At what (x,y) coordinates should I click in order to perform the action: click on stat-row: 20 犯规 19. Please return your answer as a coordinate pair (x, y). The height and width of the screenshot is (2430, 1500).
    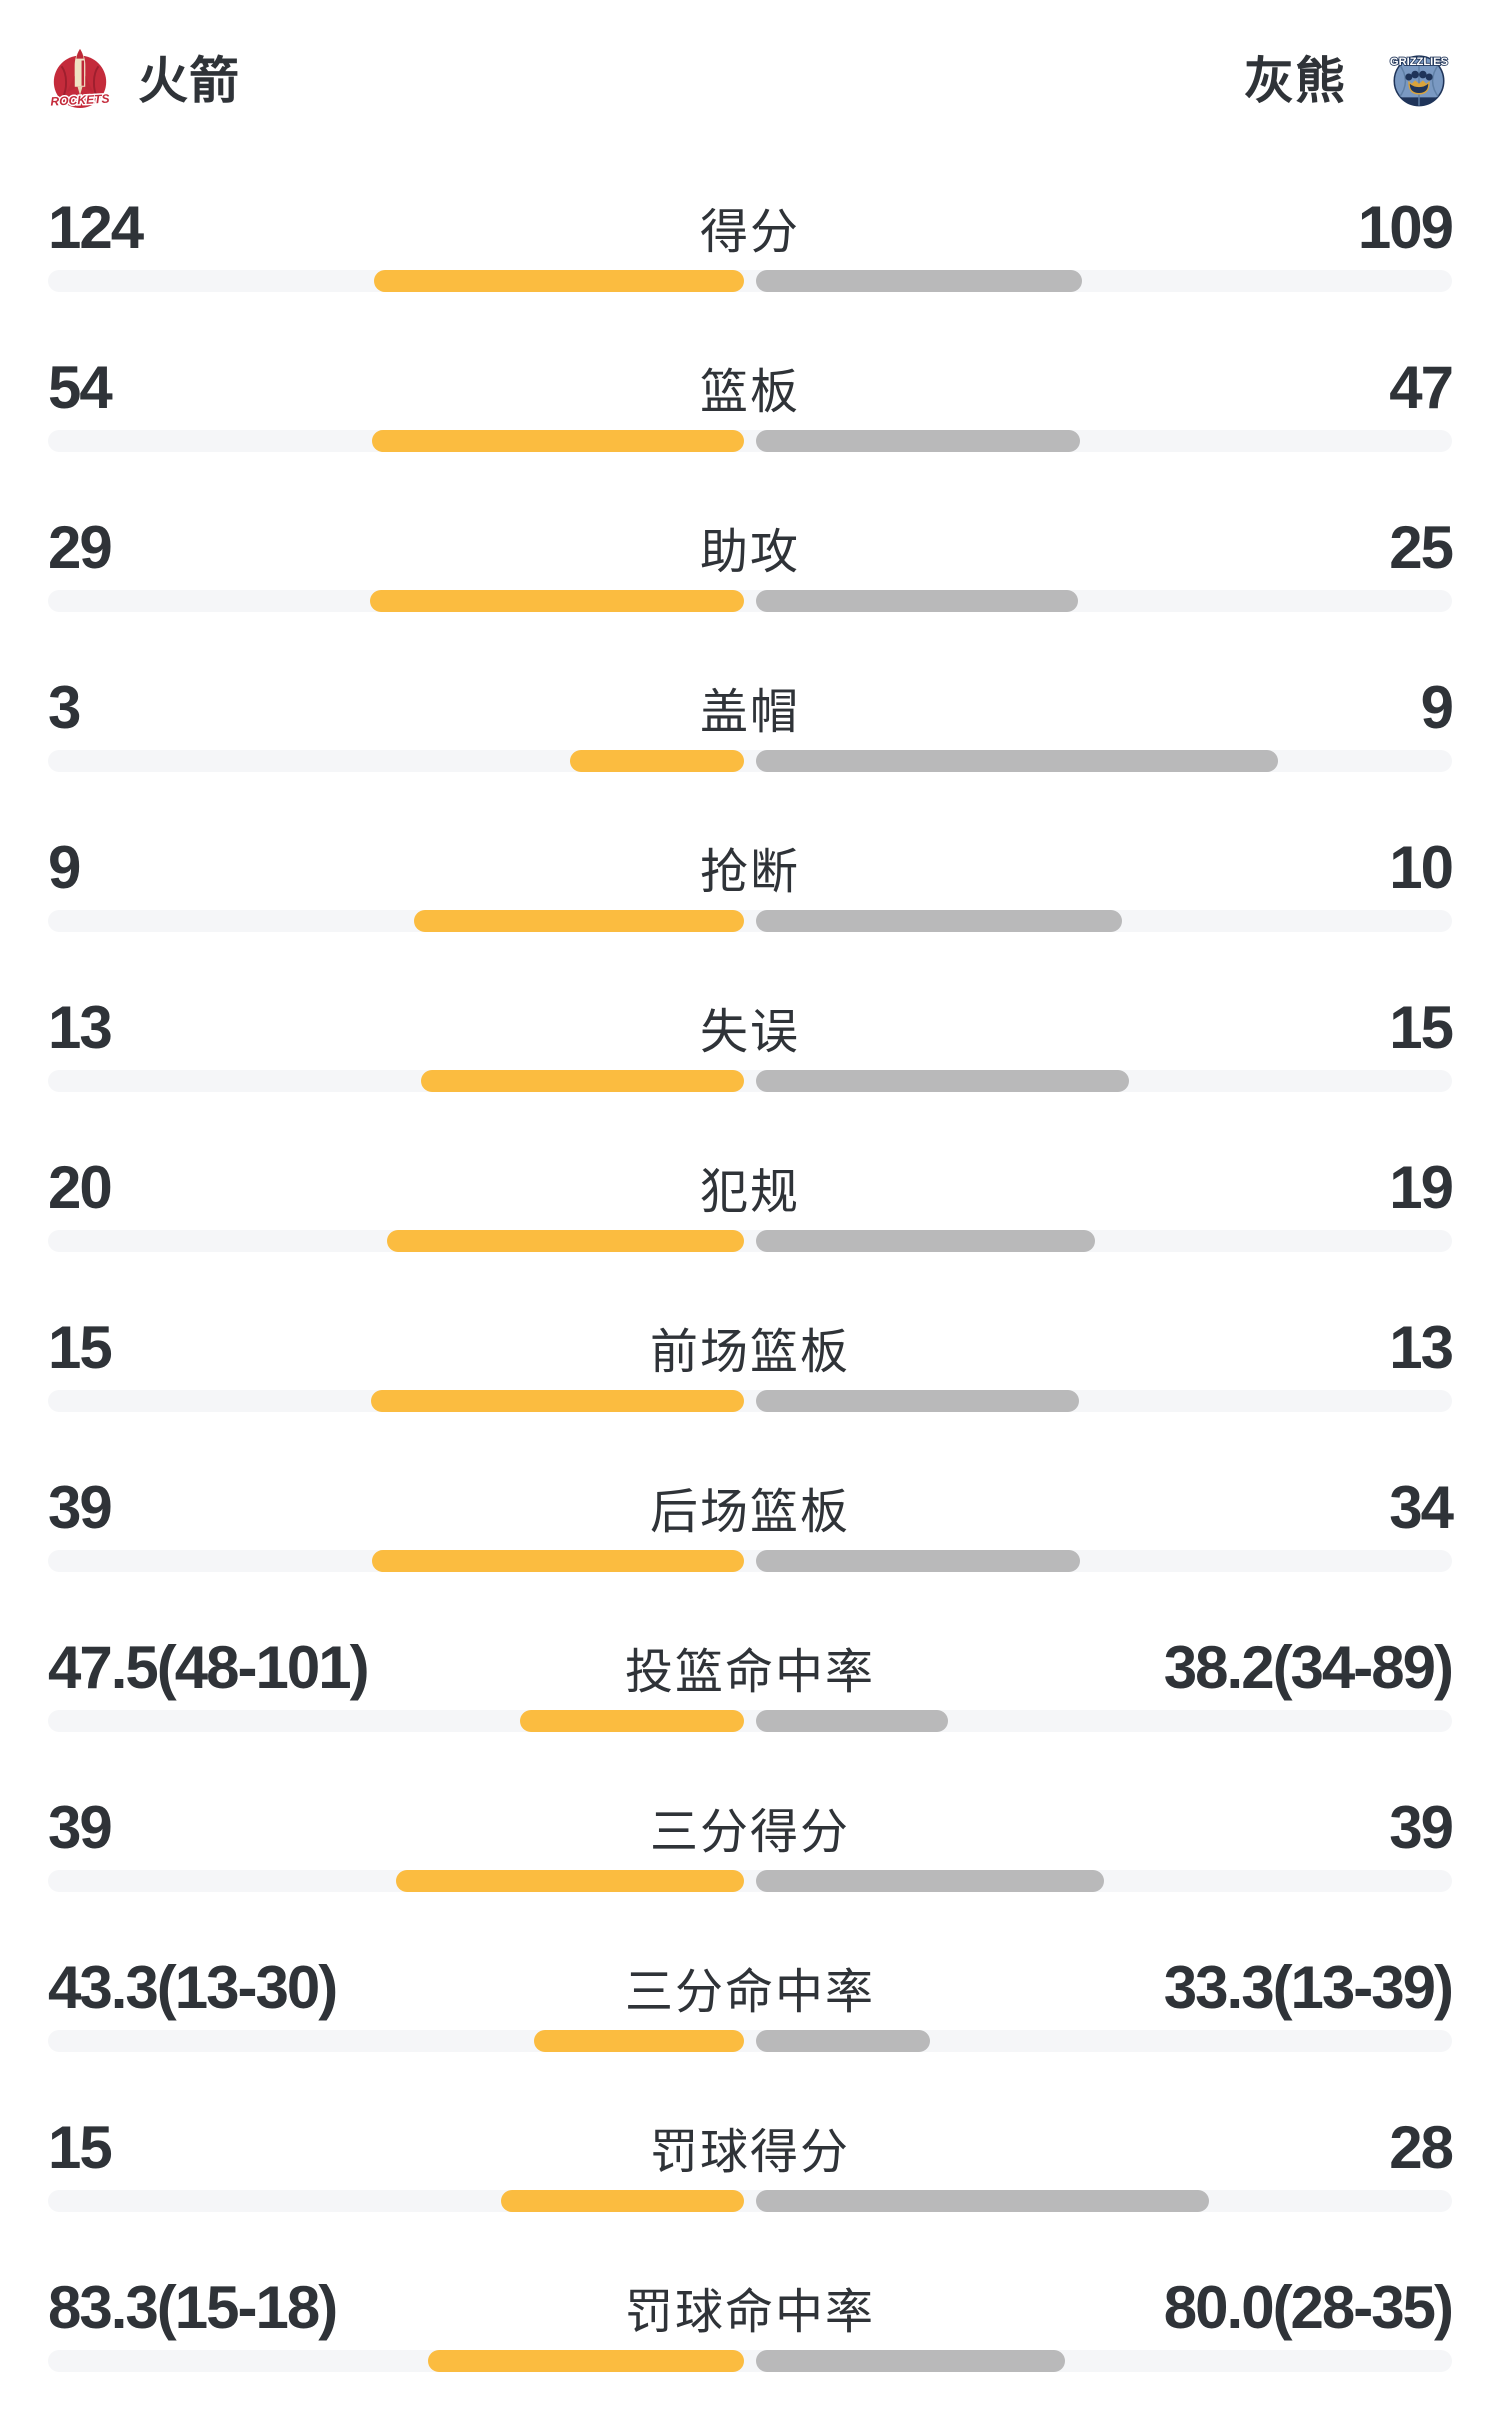
    Looking at the image, I should click on (750, 1230).